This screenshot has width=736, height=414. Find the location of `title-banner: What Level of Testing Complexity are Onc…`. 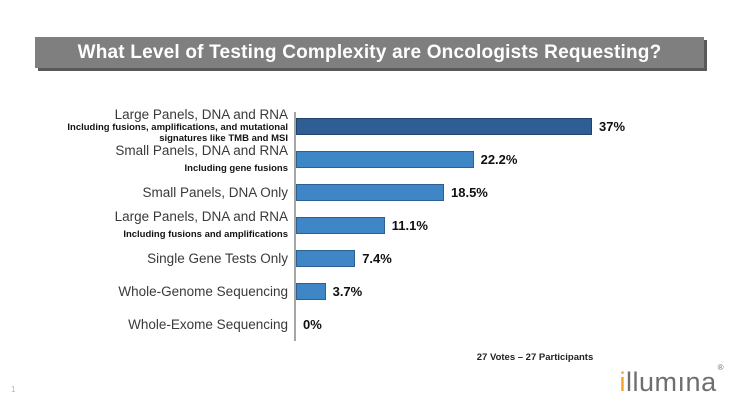

title-banner: What Level of Testing Complexity are Onc… is located at coordinates (369, 52).